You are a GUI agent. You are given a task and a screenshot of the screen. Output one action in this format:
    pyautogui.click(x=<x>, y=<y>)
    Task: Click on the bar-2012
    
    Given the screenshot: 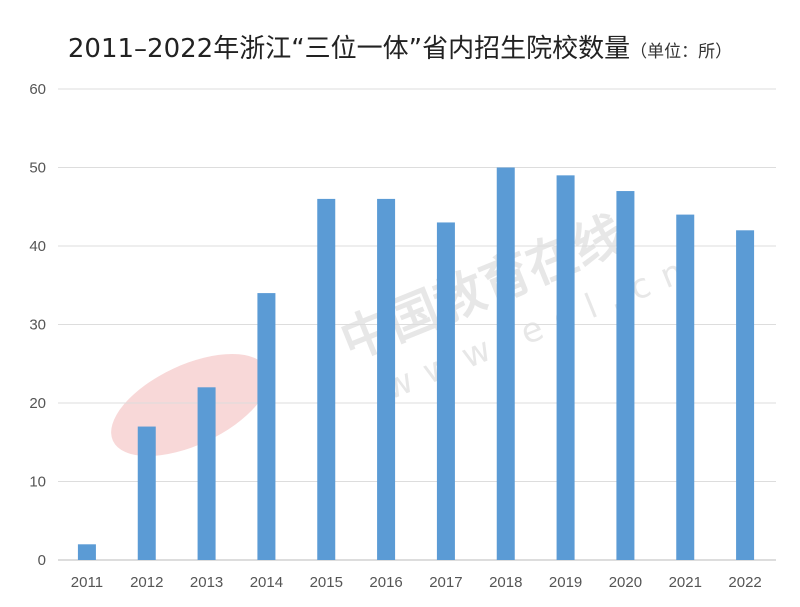 What is the action you would take?
    pyautogui.click(x=146, y=493)
    